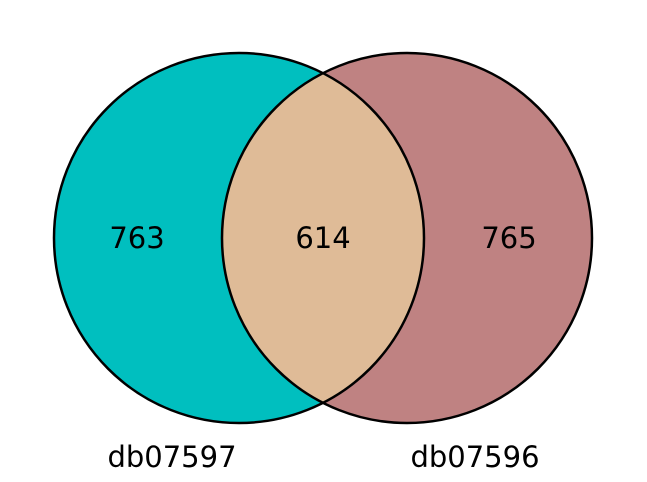 The width and height of the screenshot is (647, 482). I want to click on count-intersection: 614, so click(322, 238).